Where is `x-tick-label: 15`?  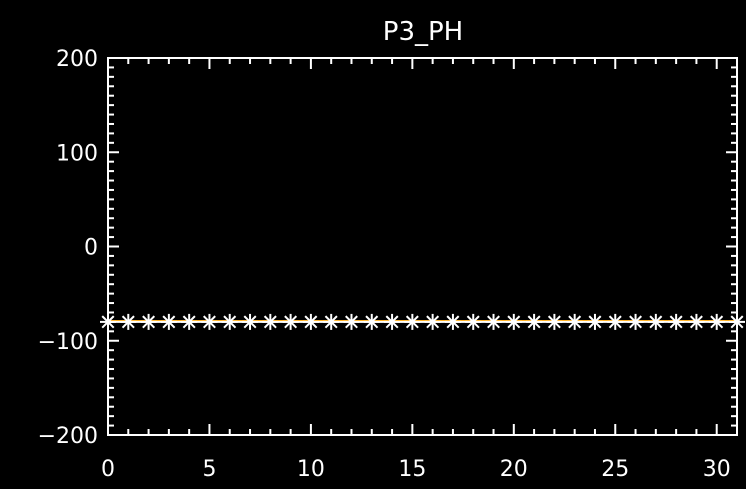 x-tick-label: 15 is located at coordinates (412, 469).